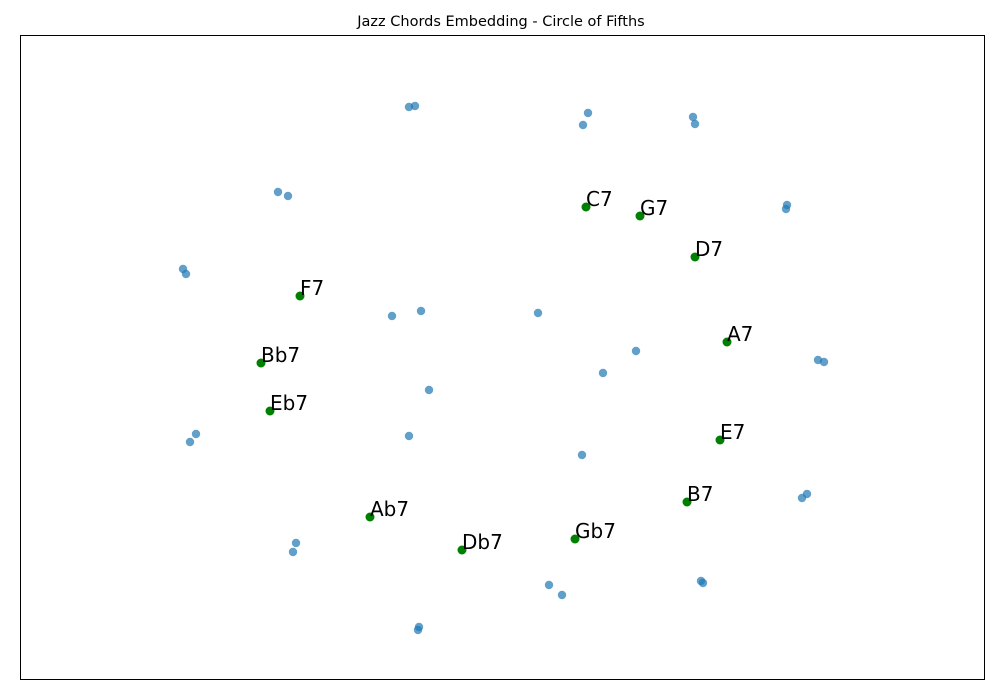 The image size is (1000, 700). Describe the element at coordinates (312, 288) in the screenshot. I see `point-label-f7: F7` at that location.